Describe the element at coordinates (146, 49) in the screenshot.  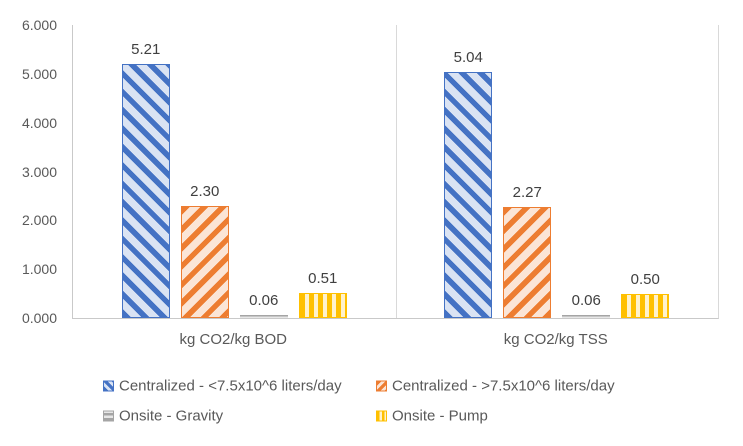
I see `bar-value-label: 5.21` at that location.